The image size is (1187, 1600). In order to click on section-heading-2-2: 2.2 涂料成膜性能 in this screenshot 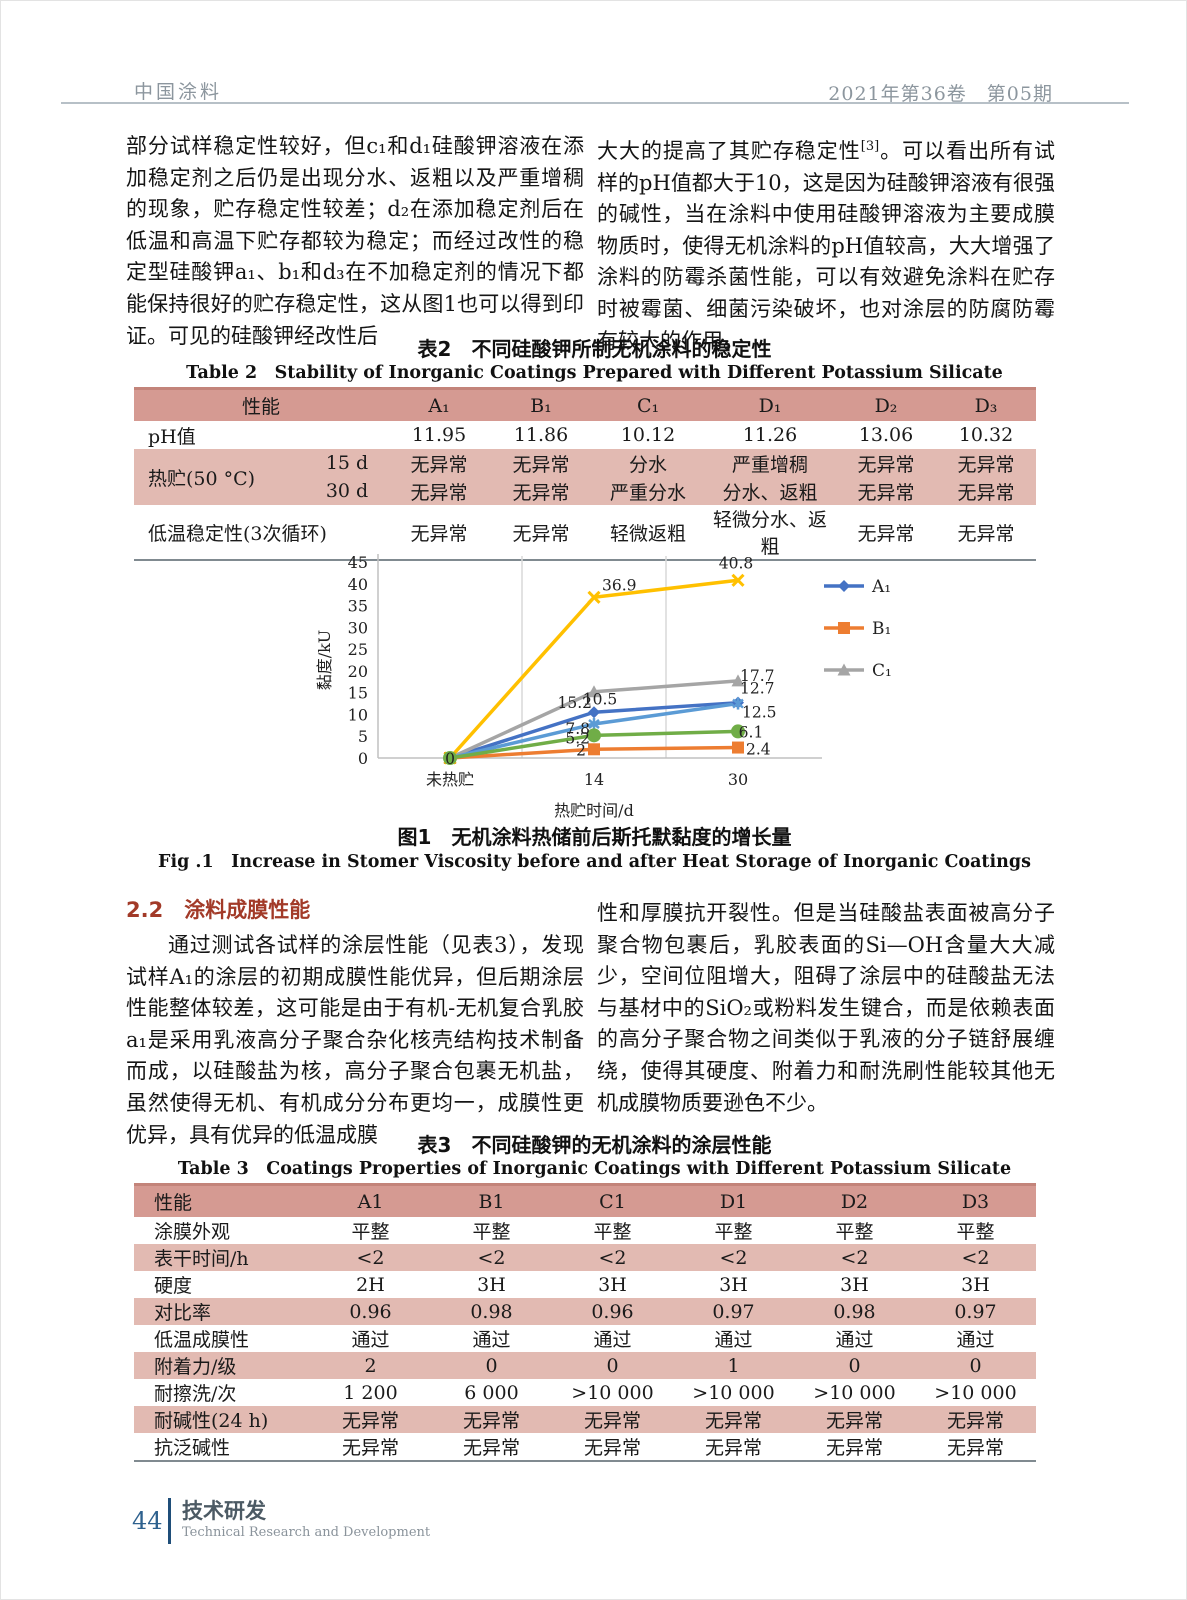, I will do `click(218, 910)`.